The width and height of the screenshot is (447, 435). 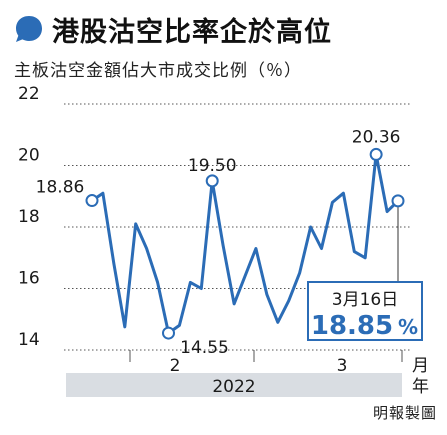 What do you see at coordinates (212, 166) in the screenshot?
I see `data-label: 19.50` at bounding box center [212, 166].